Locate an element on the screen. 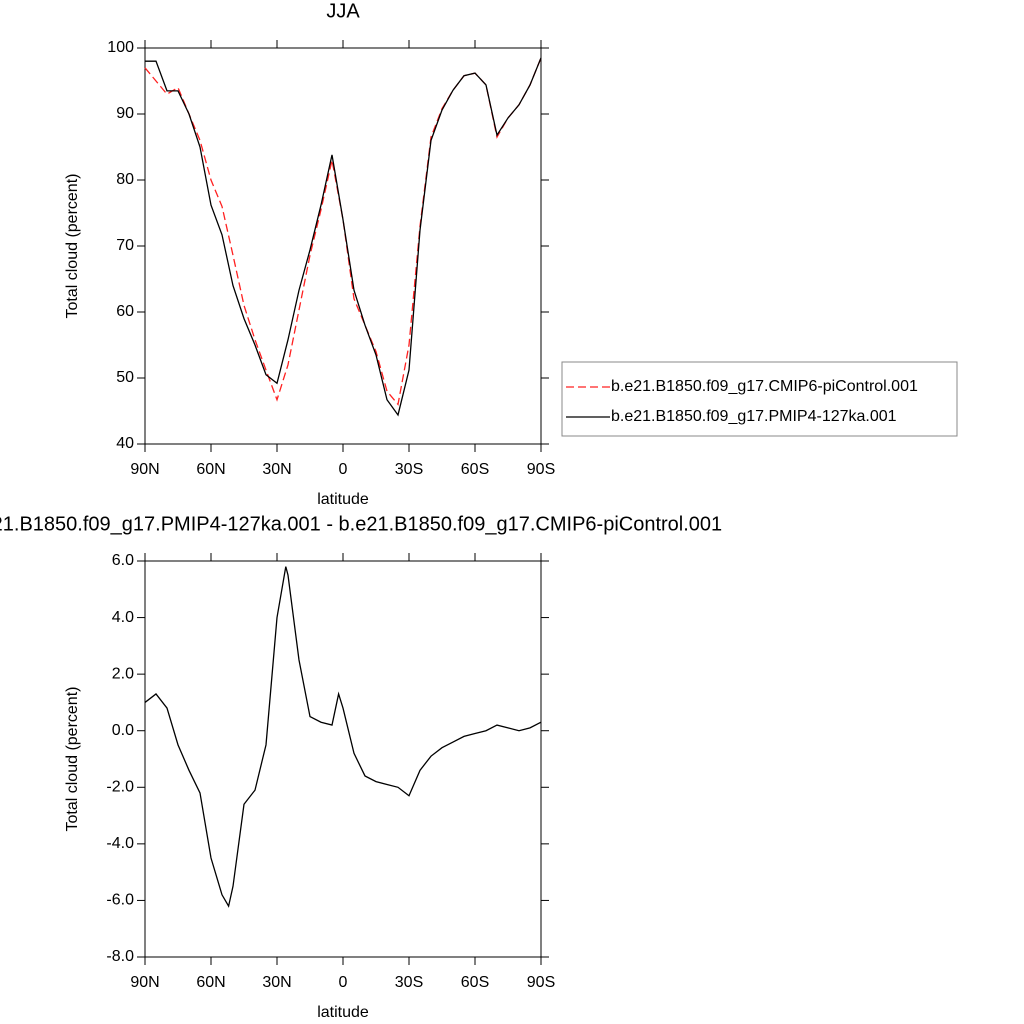 The height and width of the screenshot is (1024, 1024). y-tick-label: -6.0 is located at coordinates (120, 900).